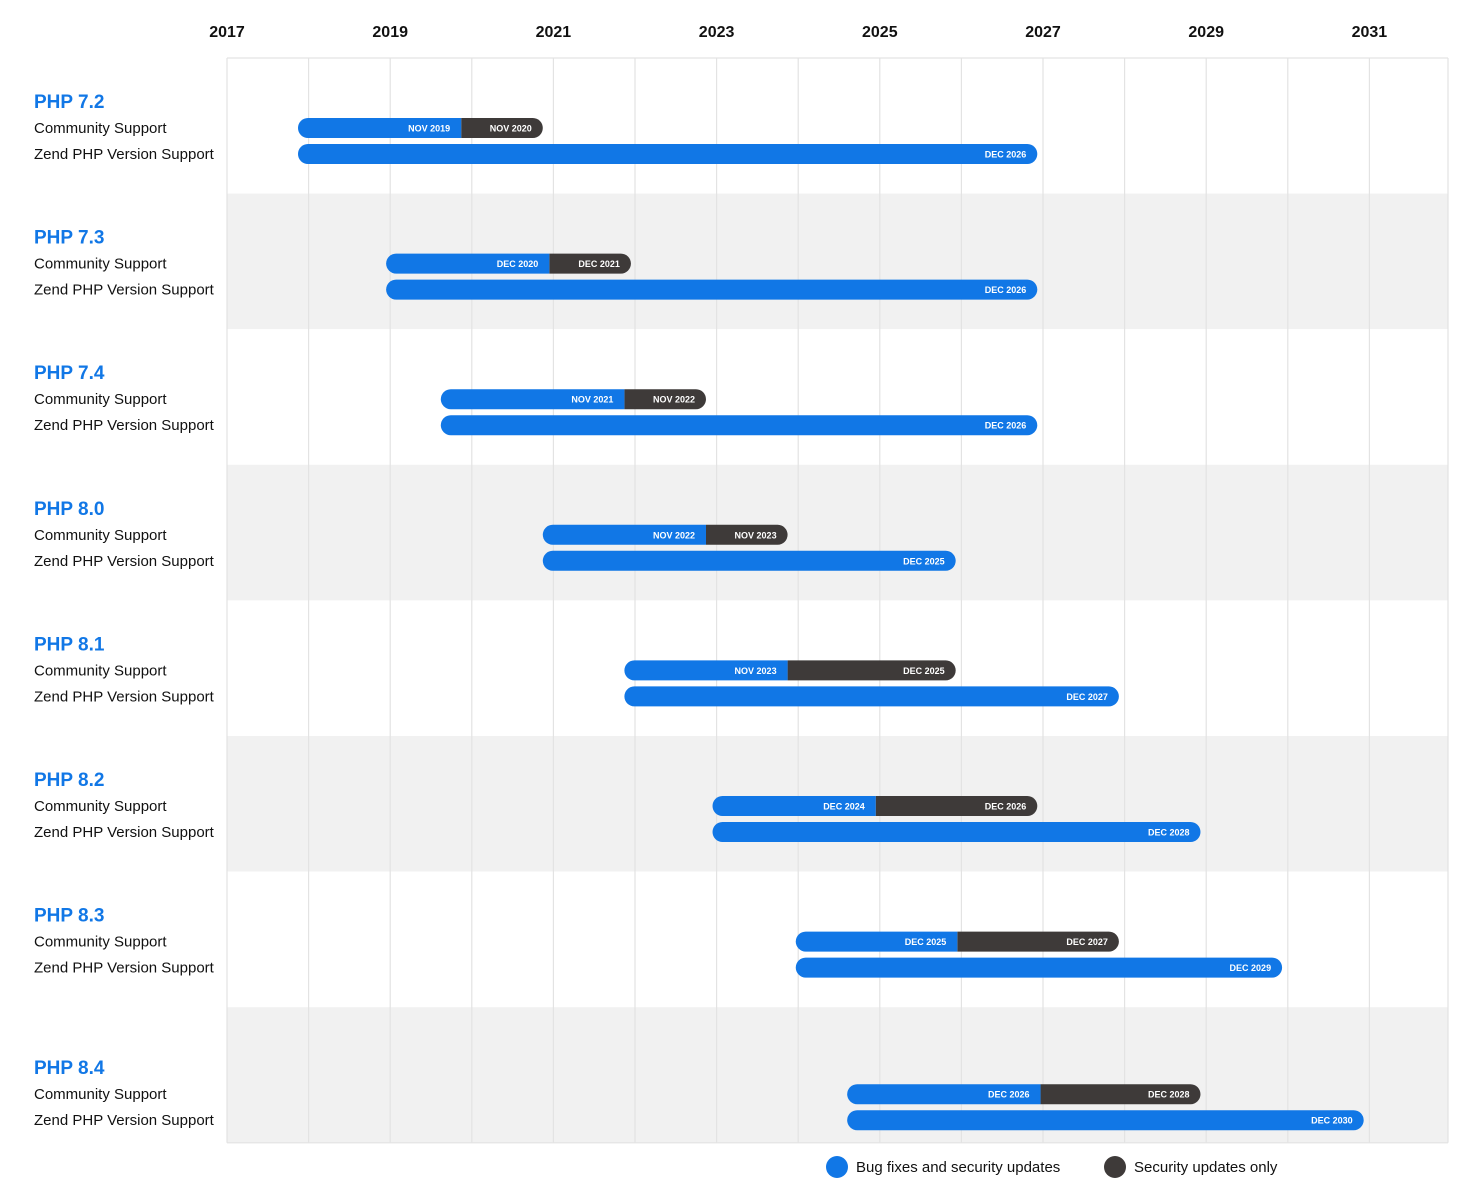  Describe the element at coordinates (1332, 1121) in the screenshot. I see `zend-end-label: DEC 2030` at that location.